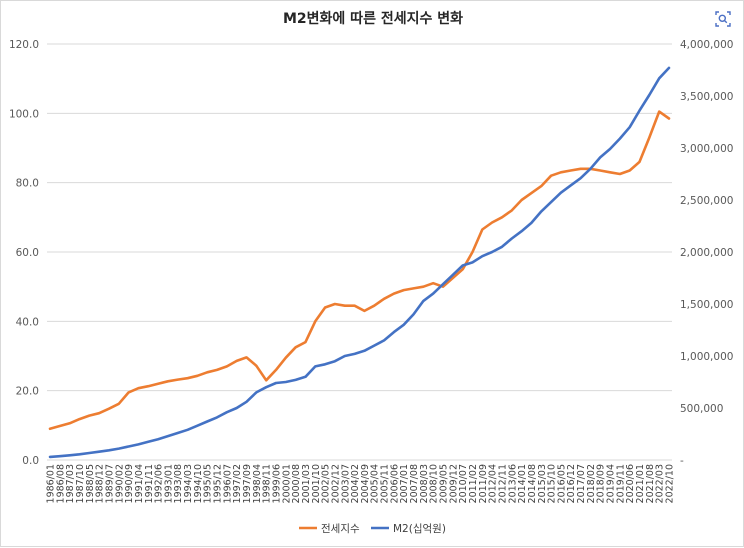 The height and width of the screenshot is (548, 744). What do you see at coordinates (706, 97) in the screenshot?
I see `y-right-tick-label: 3,500,000` at bounding box center [706, 97].